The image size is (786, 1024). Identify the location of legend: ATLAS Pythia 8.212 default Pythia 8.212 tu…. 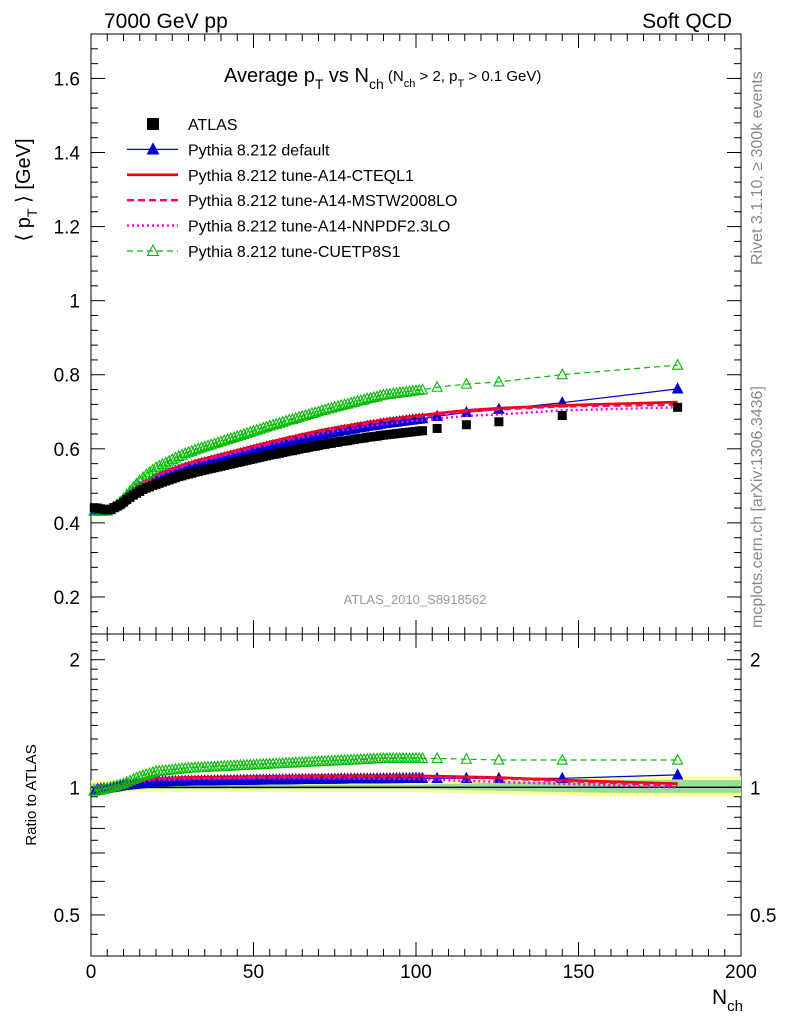
(292, 189).